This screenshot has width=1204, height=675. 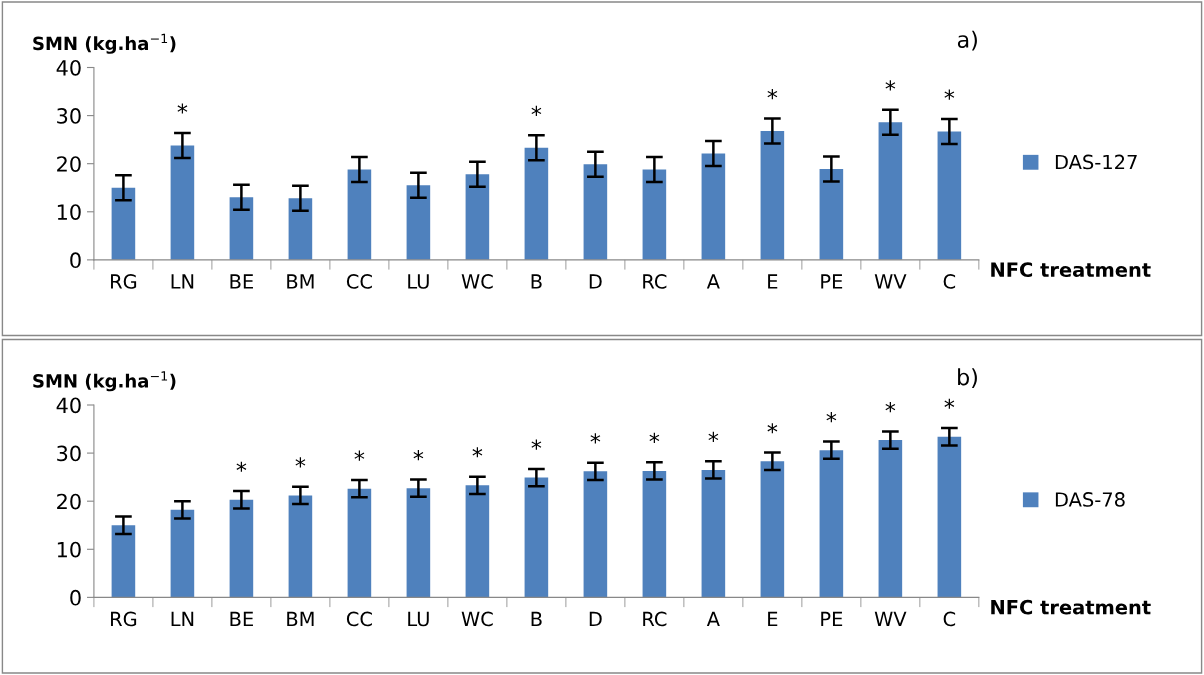 I want to click on legend-label: DAS-127, so click(x=1096, y=162).